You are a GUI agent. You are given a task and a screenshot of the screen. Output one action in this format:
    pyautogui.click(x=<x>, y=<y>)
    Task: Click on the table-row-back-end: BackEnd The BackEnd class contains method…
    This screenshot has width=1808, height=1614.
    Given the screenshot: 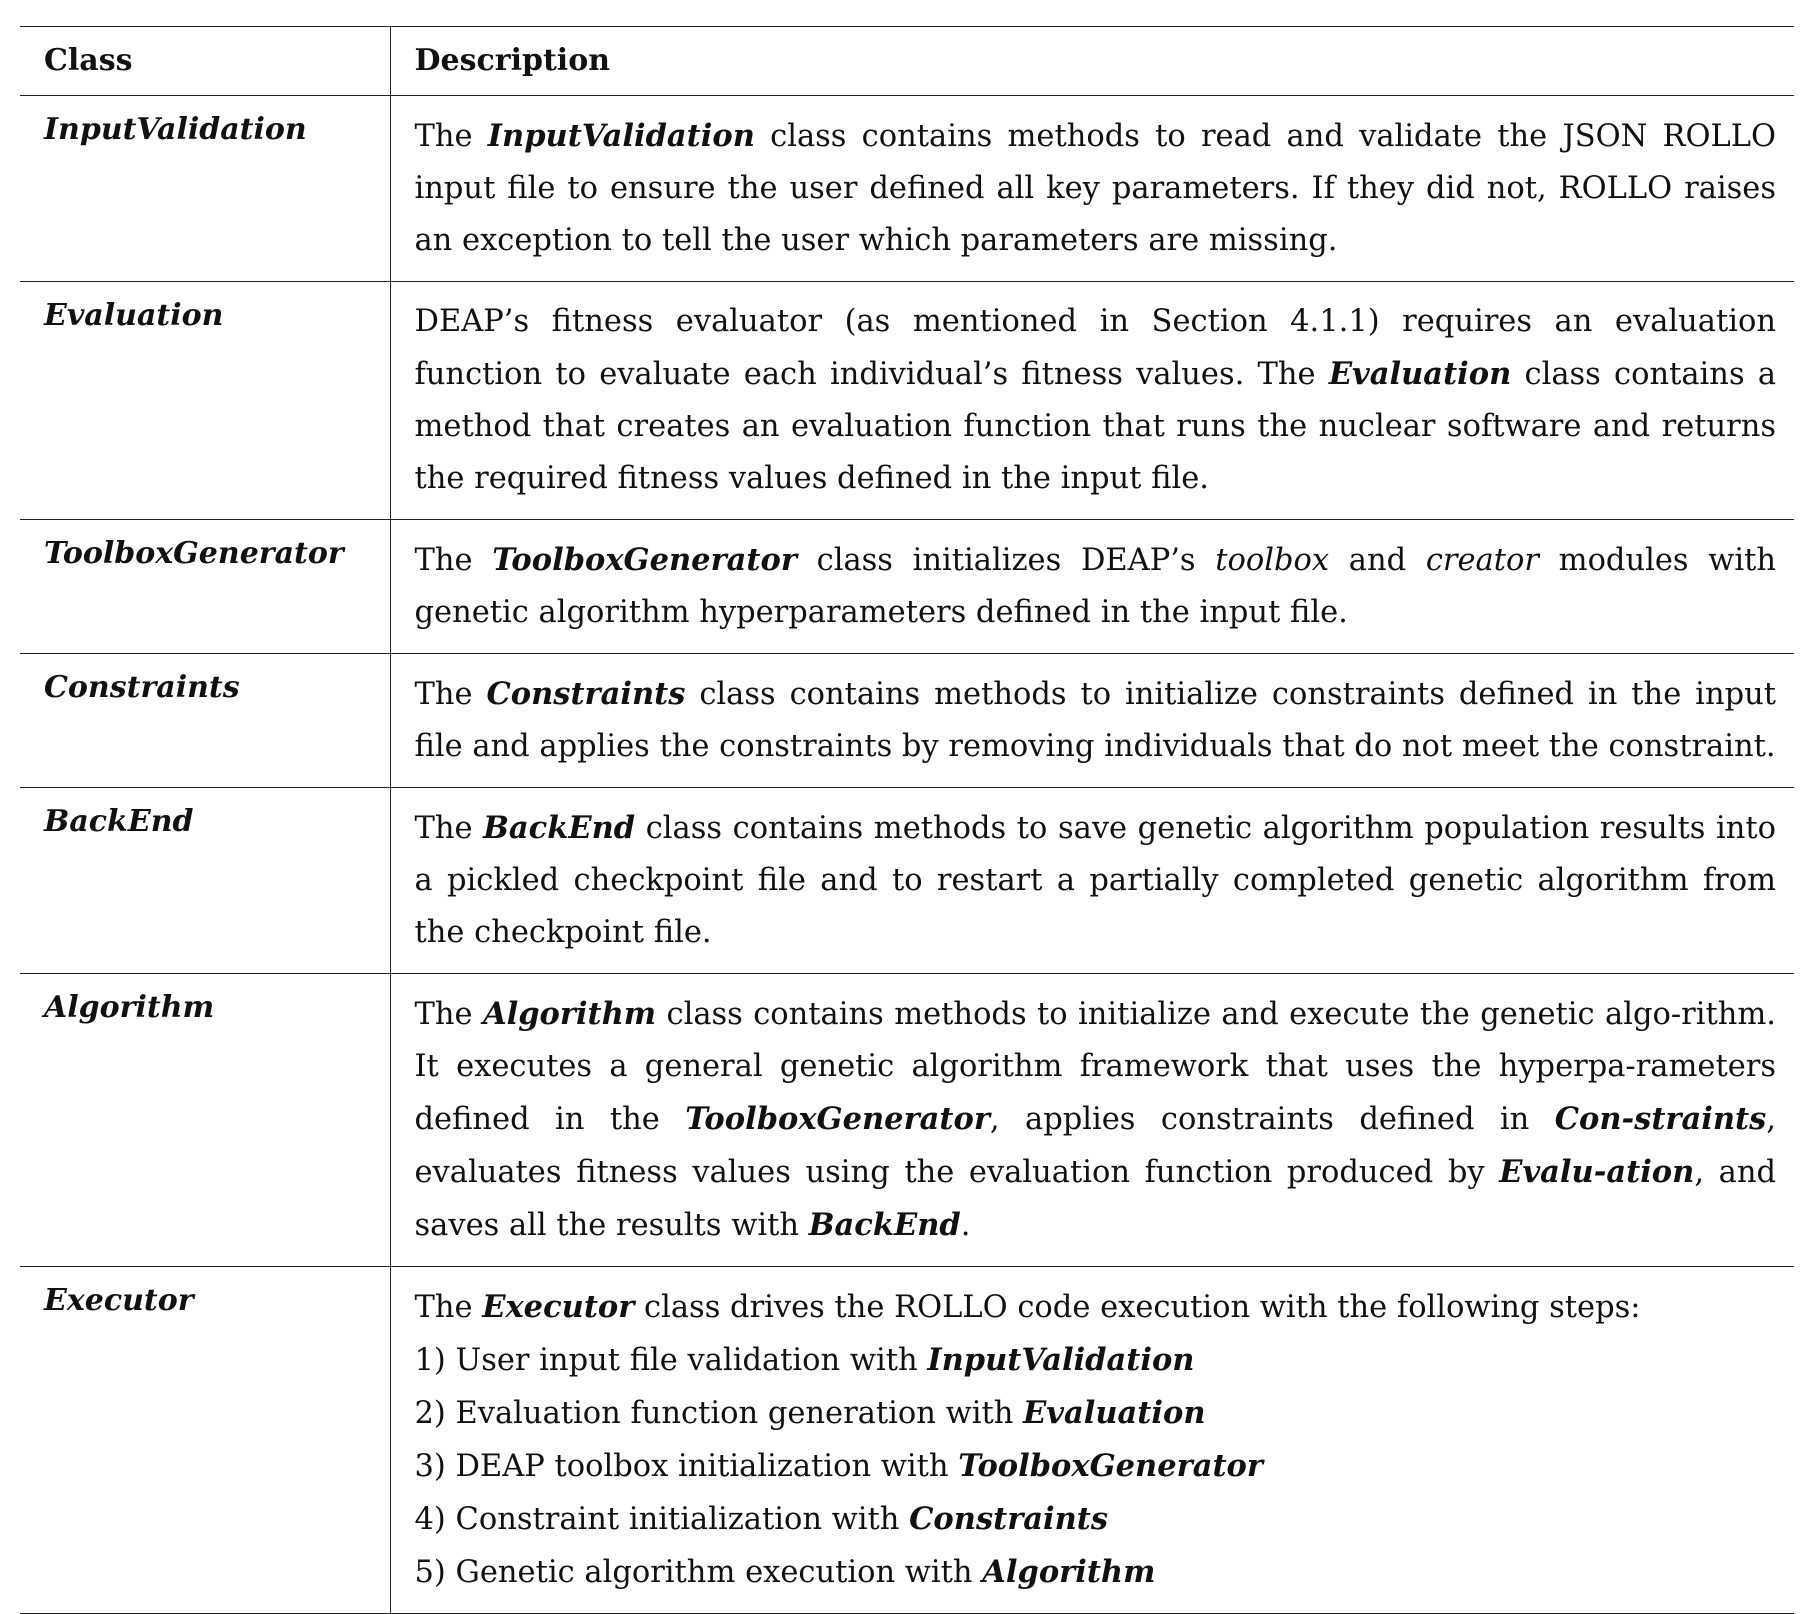 What is the action you would take?
    pyautogui.click(x=907, y=880)
    